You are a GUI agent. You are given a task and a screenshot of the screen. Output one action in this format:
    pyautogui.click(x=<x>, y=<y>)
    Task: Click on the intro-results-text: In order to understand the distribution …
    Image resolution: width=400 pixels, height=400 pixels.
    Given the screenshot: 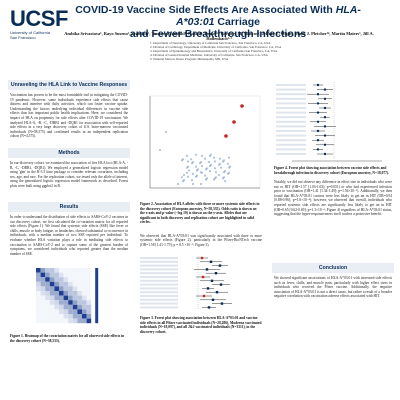 What is the action you would take?
    pyautogui.click(x=69, y=235)
    